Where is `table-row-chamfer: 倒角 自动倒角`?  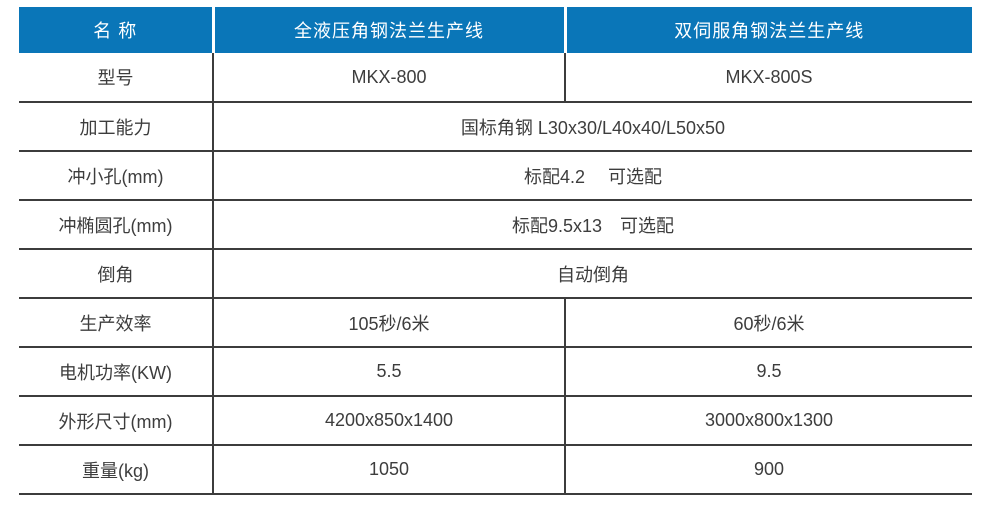 table-row-chamfer: 倒角 自动倒角 is located at coordinates (495, 274).